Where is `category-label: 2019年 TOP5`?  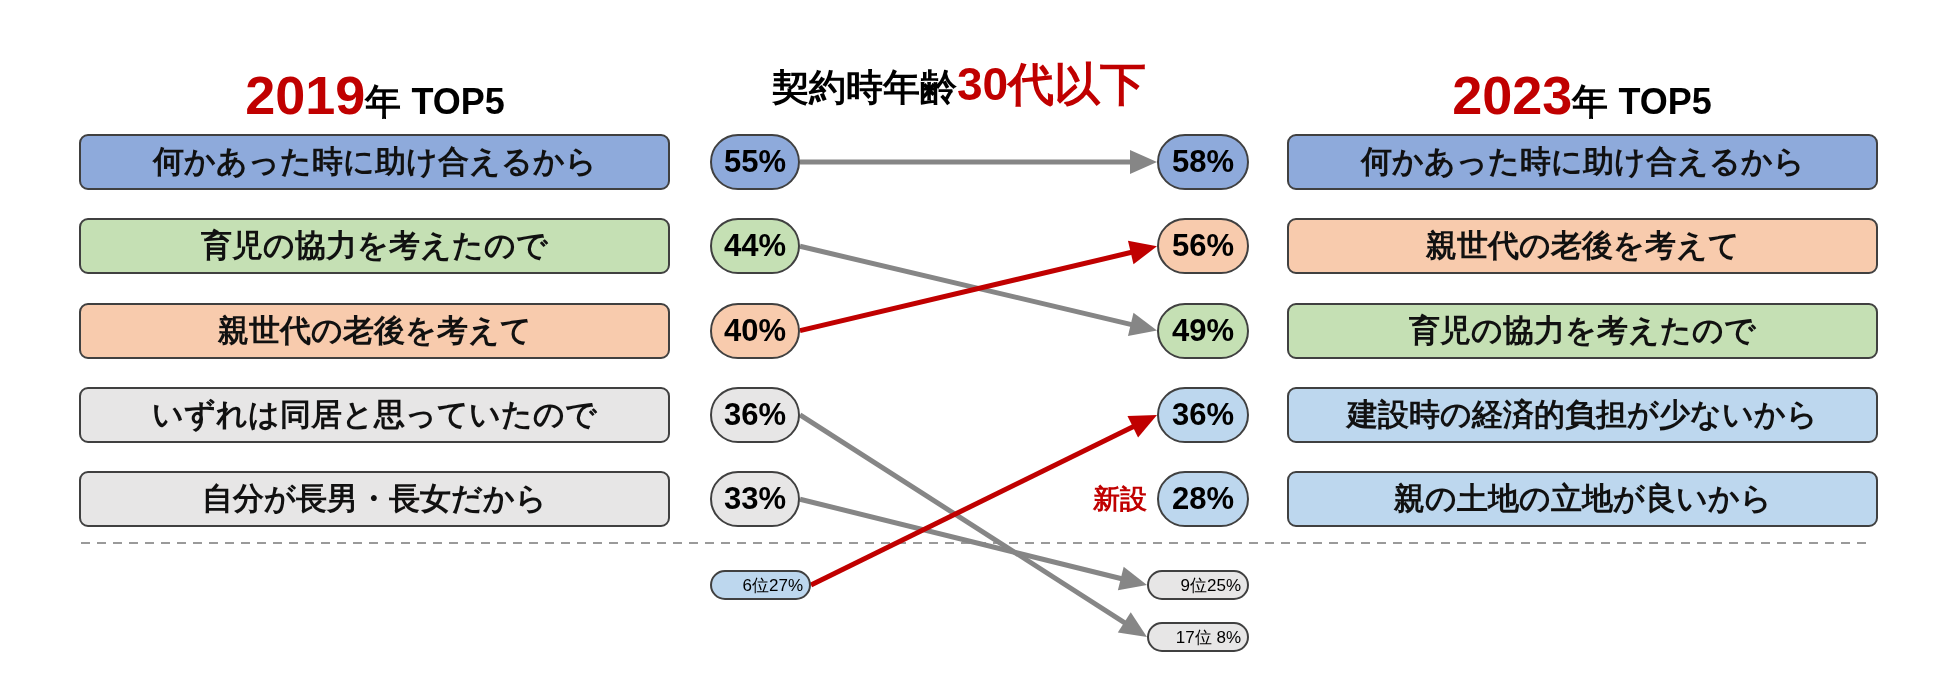
category-label: 2019年 TOP5 is located at coordinates (375, 95).